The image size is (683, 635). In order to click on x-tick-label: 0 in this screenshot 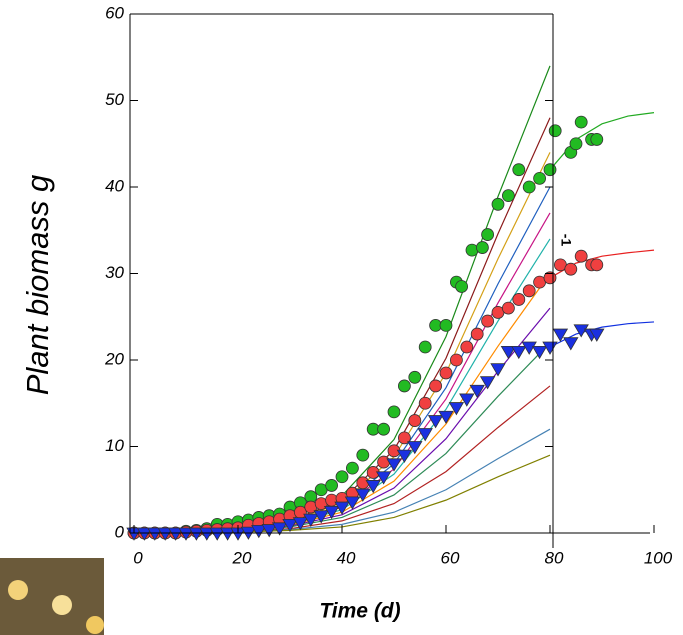, I will do `click(138, 557)`.